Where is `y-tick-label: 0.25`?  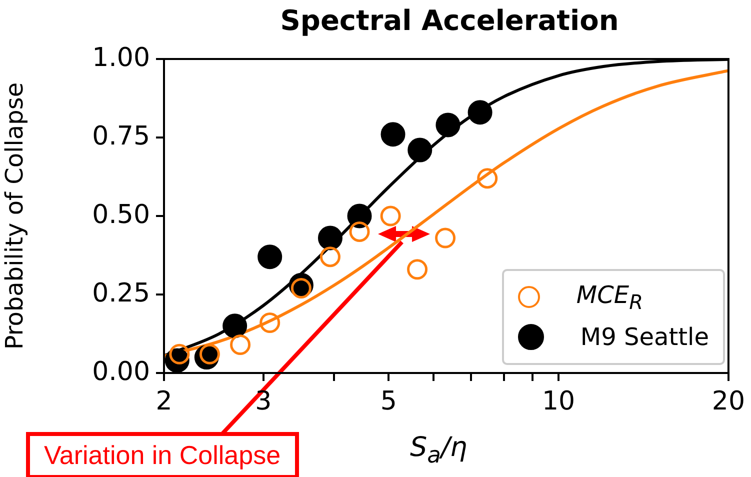
y-tick-label: 0.25 is located at coordinates (121, 293).